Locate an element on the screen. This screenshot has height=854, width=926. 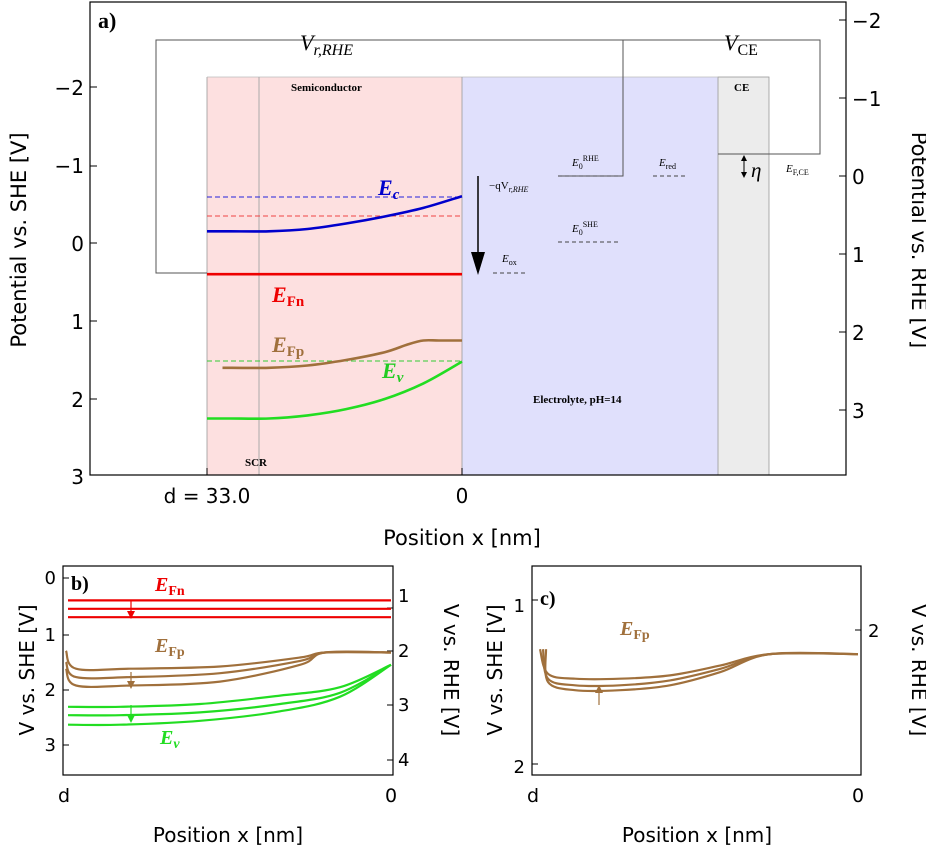
ered-label: Ered is located at coordinates (667, 164).